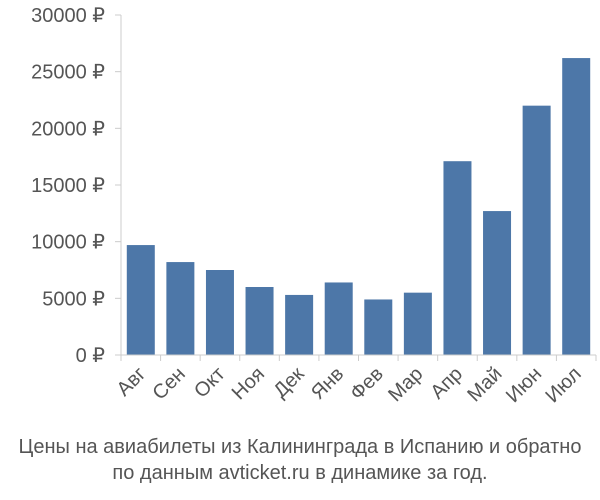 This screenshot has width=600, height=500. What do you see at coordinates (446, 383) in the screenshot?
I see `x-tick-label: Апр` at bounding box center [446, 383].